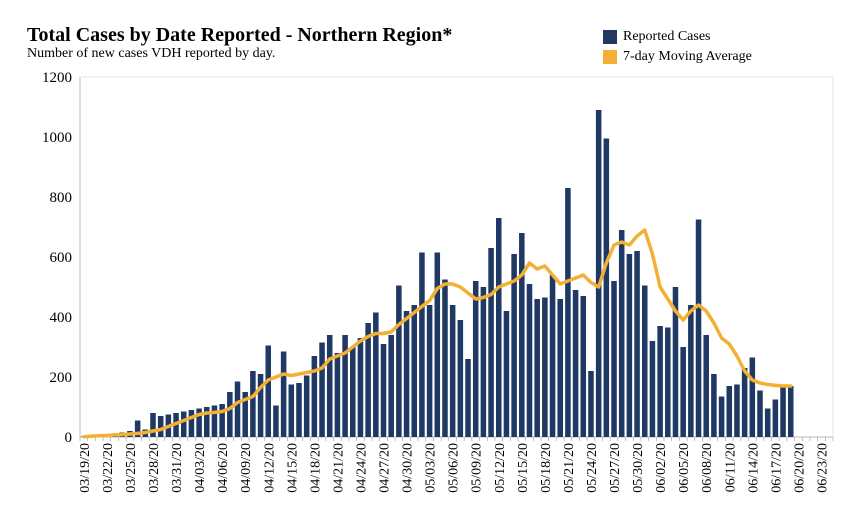 This screenshot has width=854, height=518. Describe the element at coordinates (315, 468) in the screenshot. I see `x-tick-label: 04/18/20` at that location.